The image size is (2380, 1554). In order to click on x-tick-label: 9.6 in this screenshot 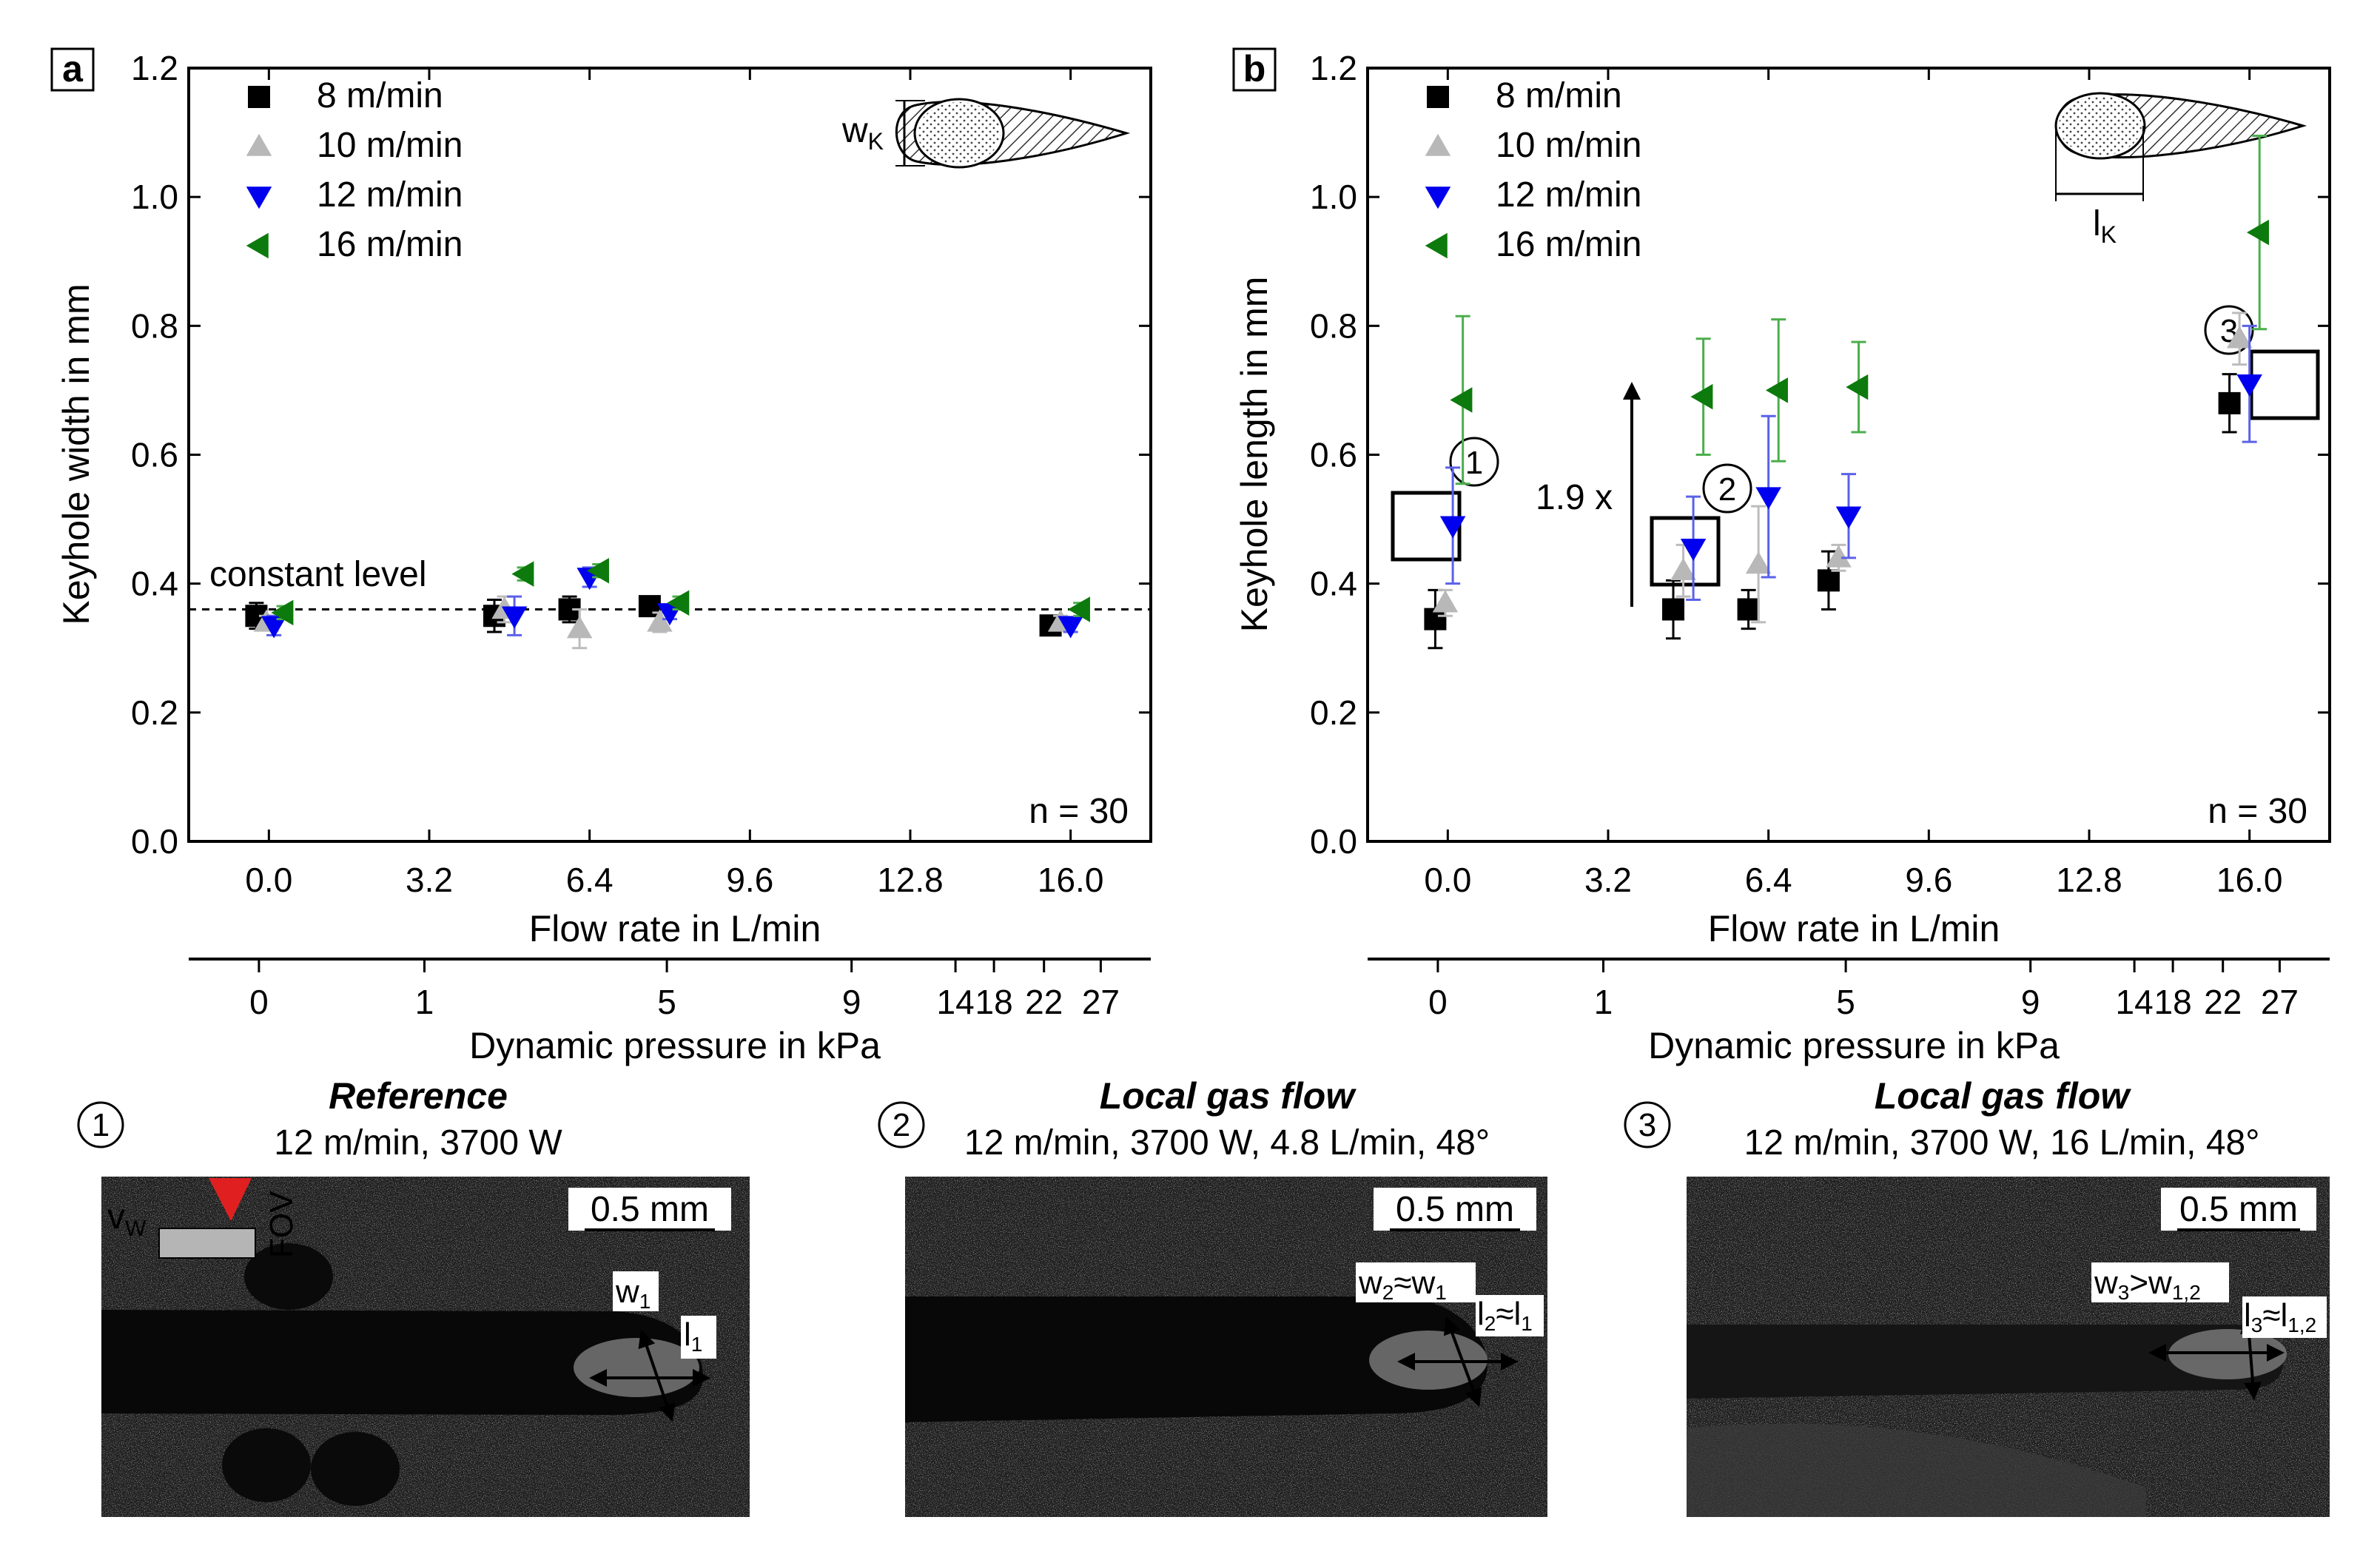, I will do `click(750, 880)`.